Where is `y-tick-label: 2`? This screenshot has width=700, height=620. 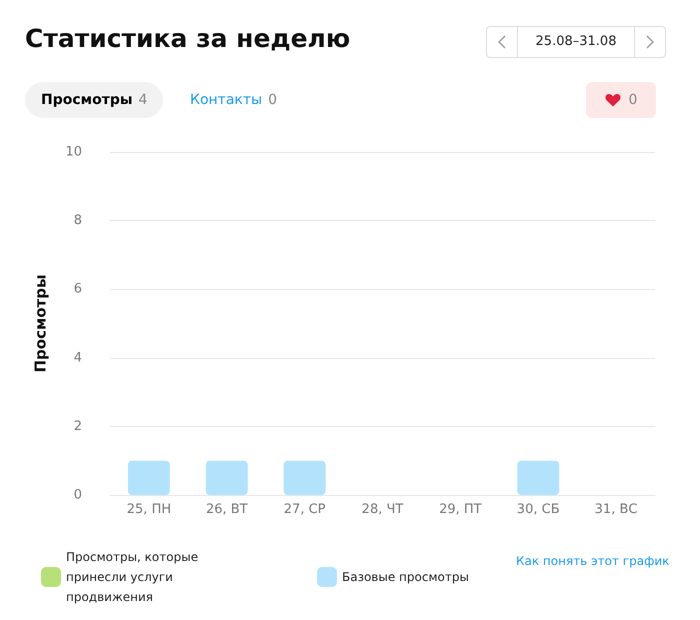
y-tick-label: 2 is located at coordinates (78, 426).